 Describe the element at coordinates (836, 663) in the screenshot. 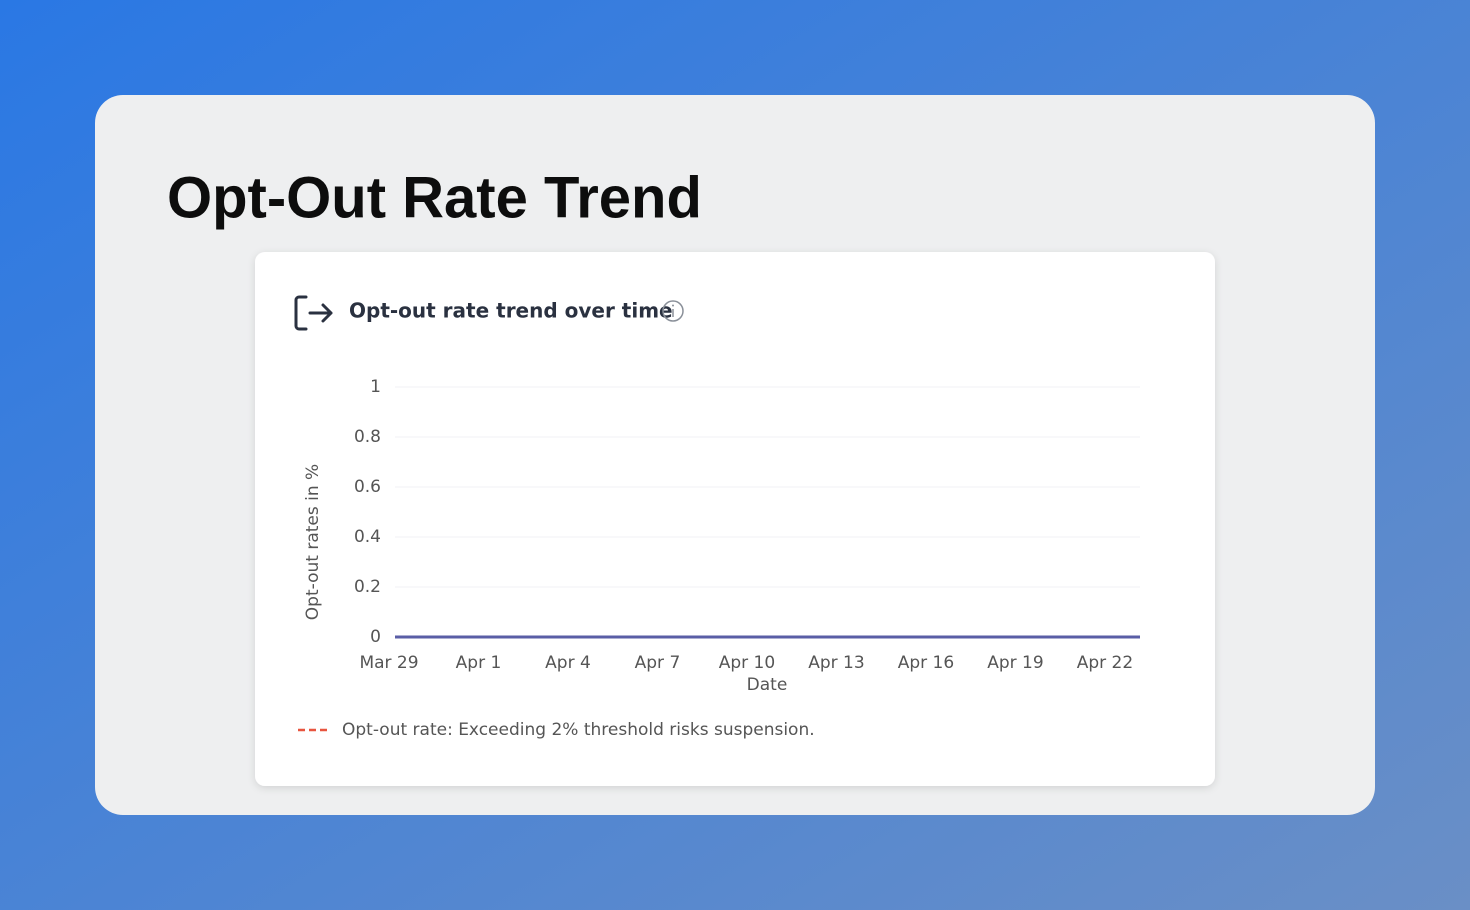

I see `x-tick-label: Apr 13` at that location.